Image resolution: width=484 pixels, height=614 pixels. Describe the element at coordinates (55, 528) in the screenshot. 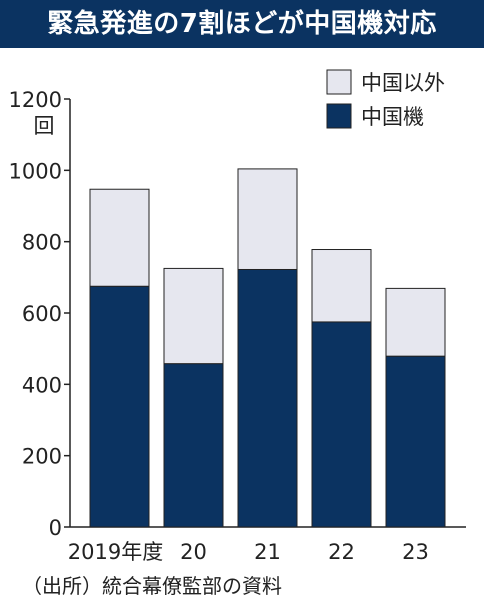

I see `y-tick-label: 0` at that location.